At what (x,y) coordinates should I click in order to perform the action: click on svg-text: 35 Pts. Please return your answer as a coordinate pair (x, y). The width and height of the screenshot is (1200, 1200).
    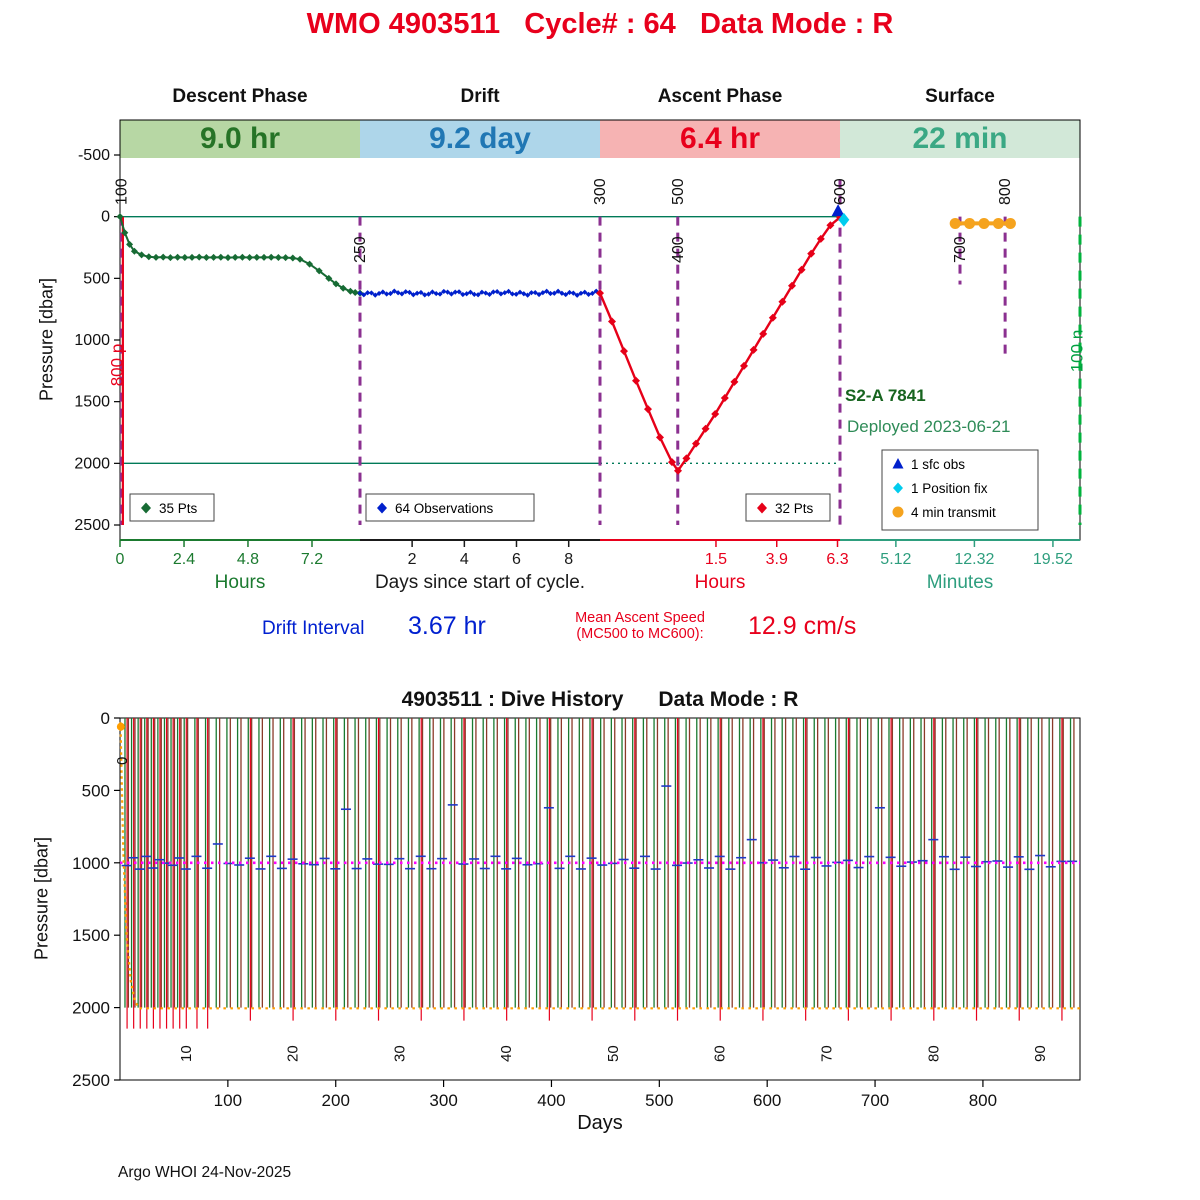
    Looking at the image, I should click on (178, 508).